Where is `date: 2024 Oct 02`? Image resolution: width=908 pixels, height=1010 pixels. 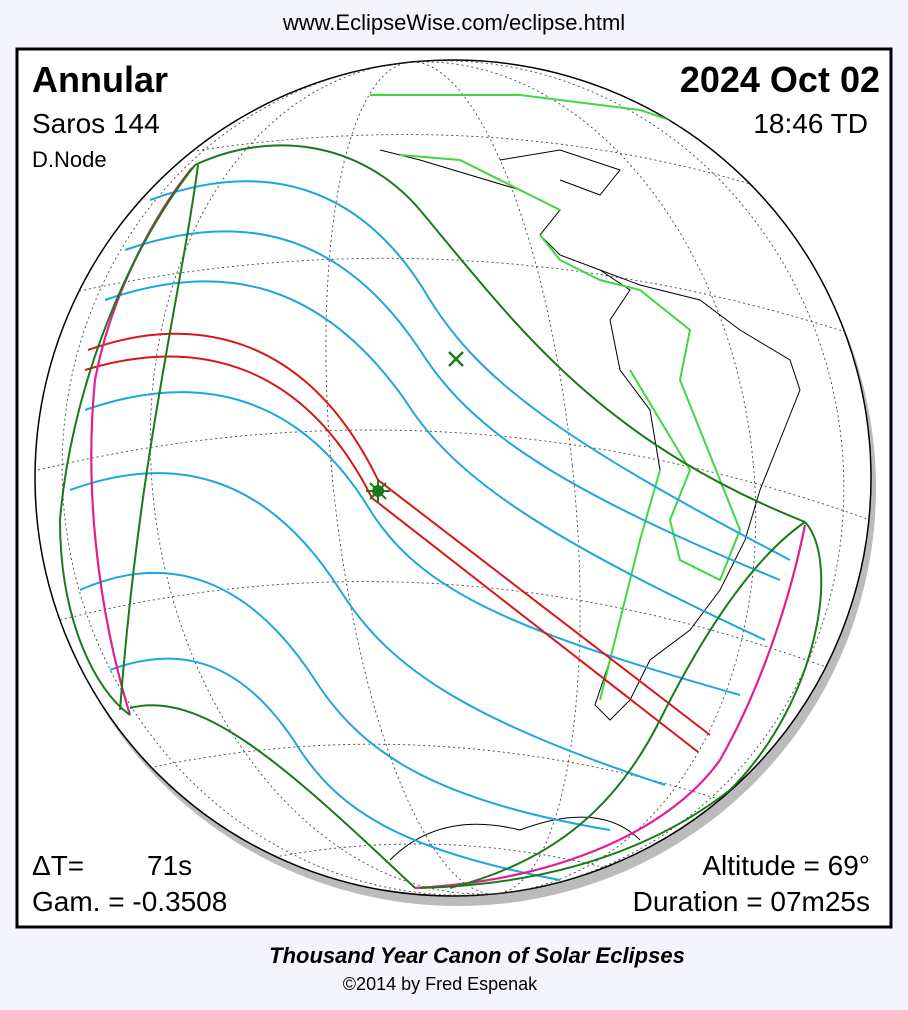
date: 2024 Oct 02 is located at coordinates (780, 79).